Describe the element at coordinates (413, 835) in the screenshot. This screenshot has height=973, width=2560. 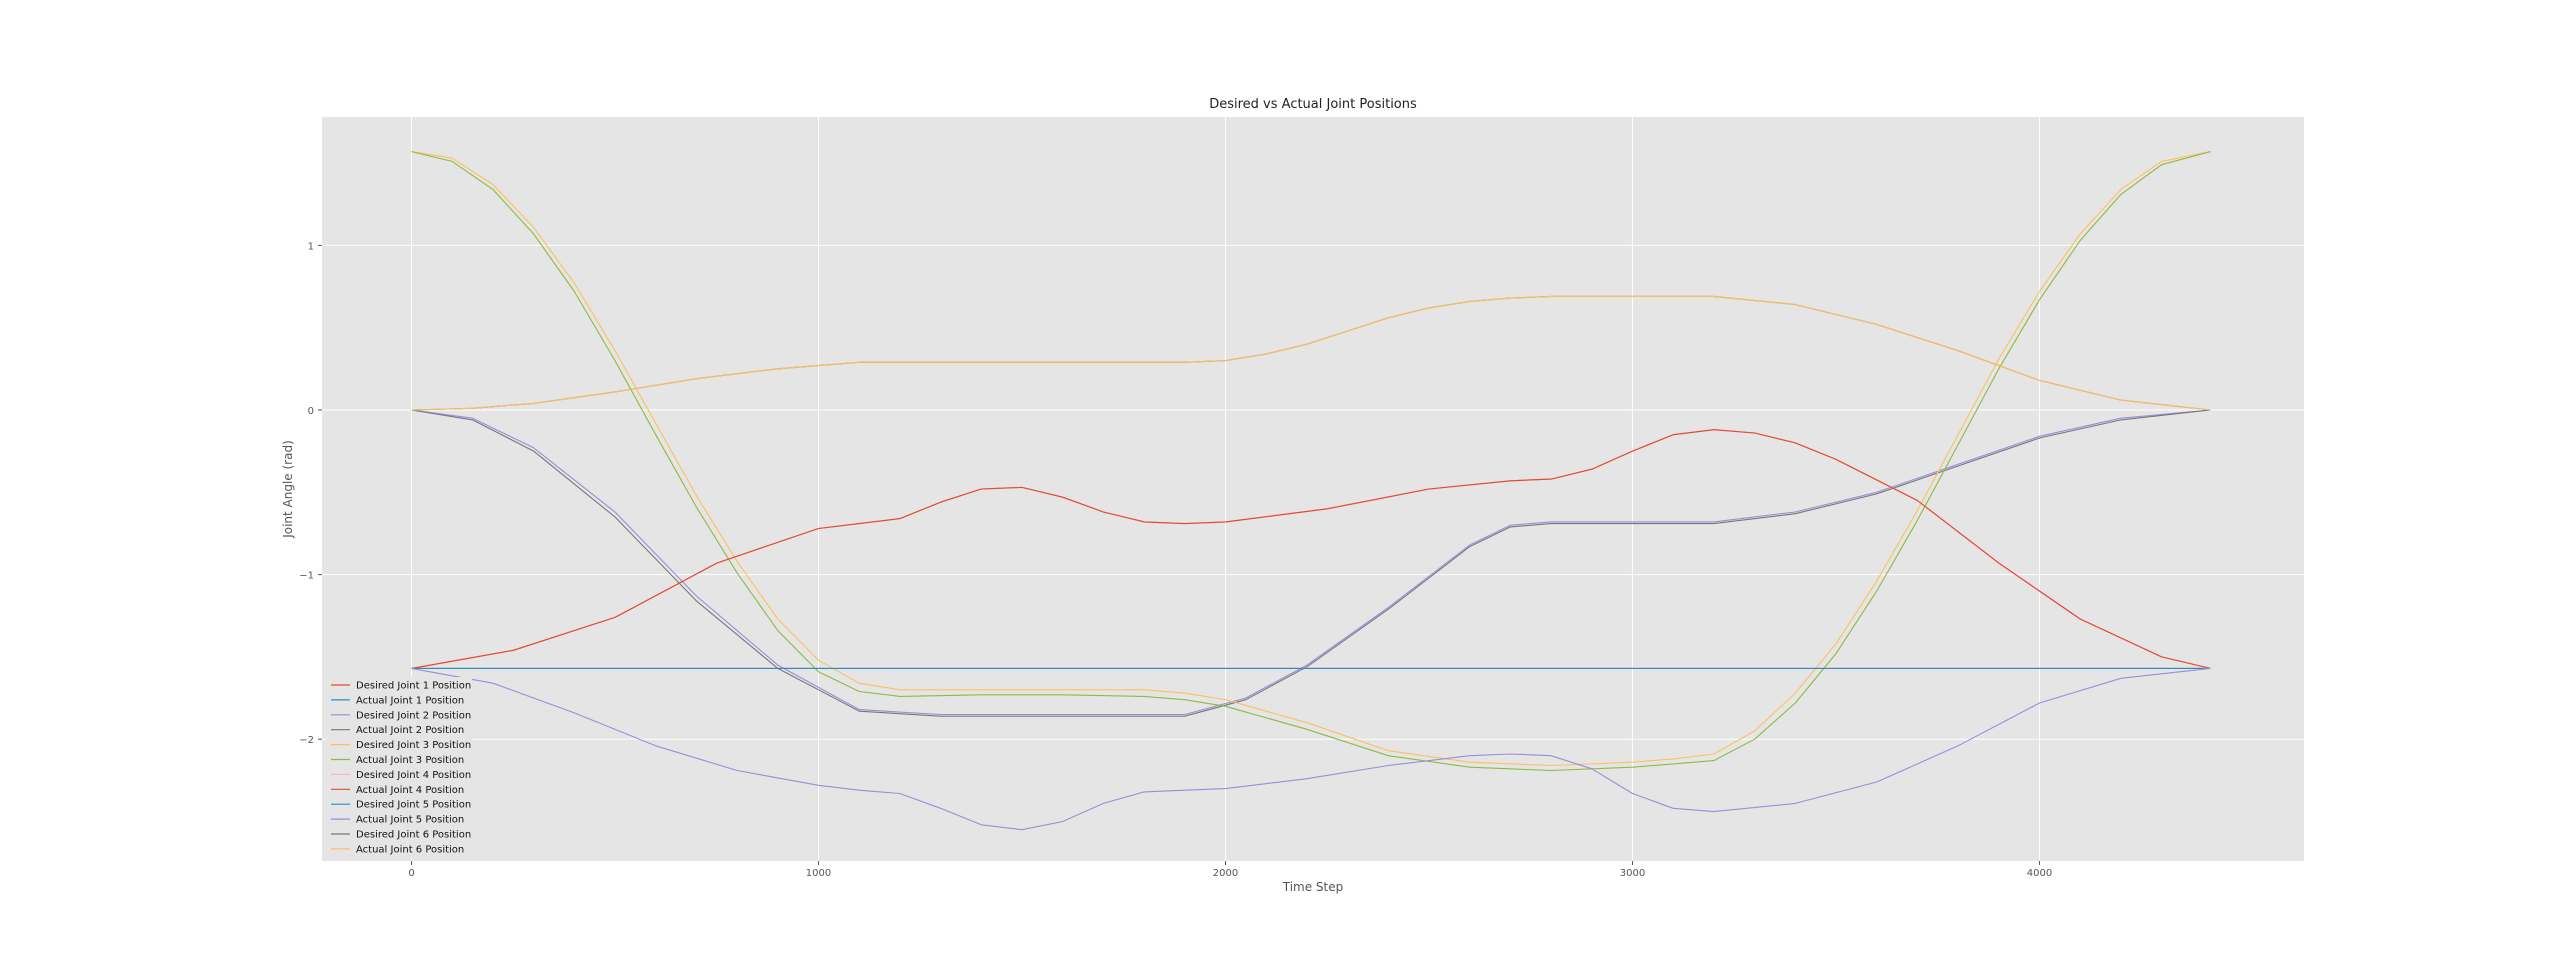
I see `legend-label: Desired Joint 6 Position` at that location.